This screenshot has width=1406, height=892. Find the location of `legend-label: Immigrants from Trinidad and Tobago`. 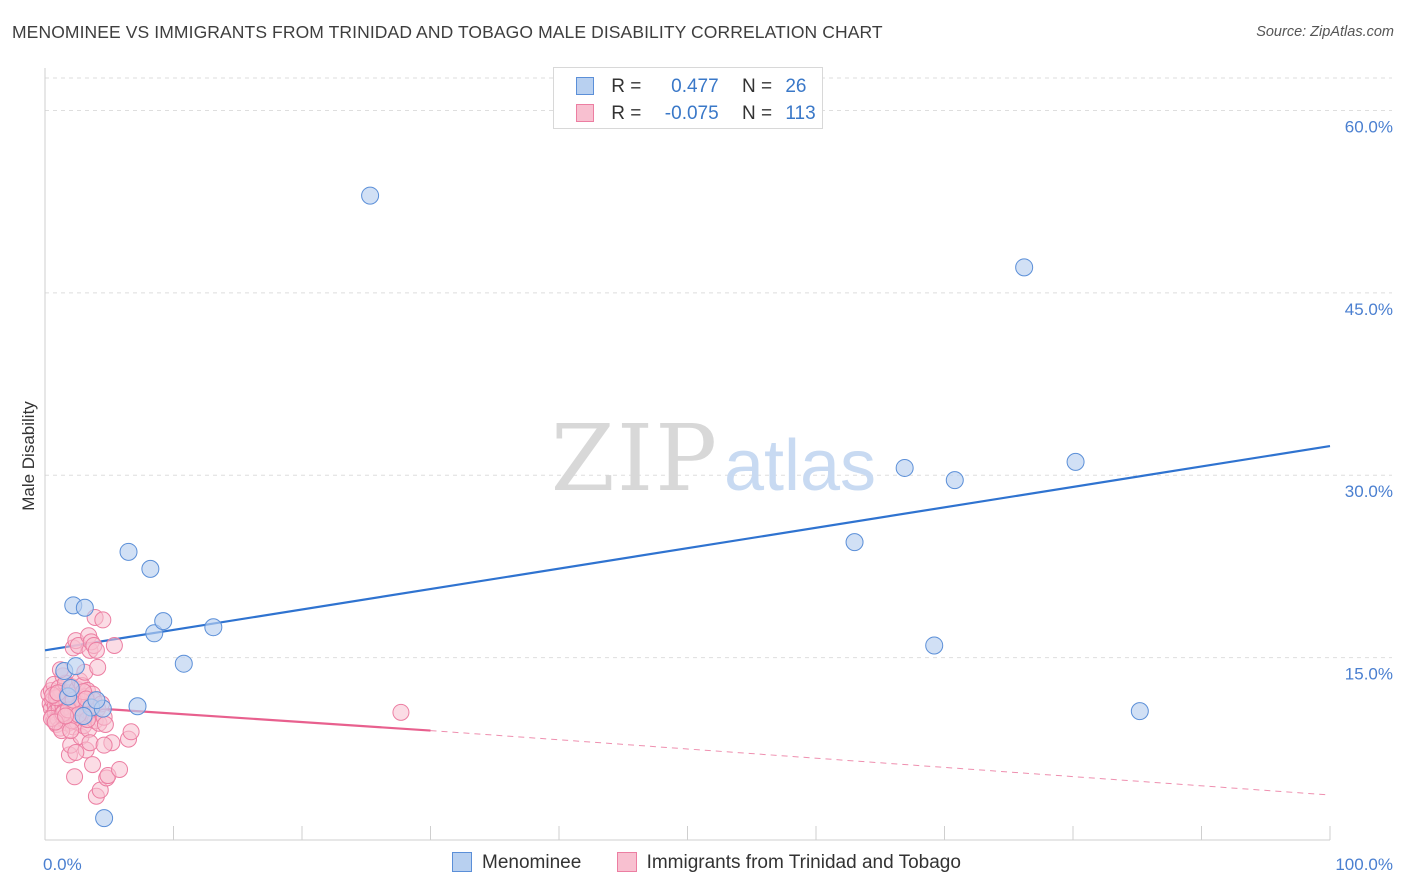

legend-label: Immigrants from Trinidad and Tobago is located at coordinates (803, 862).